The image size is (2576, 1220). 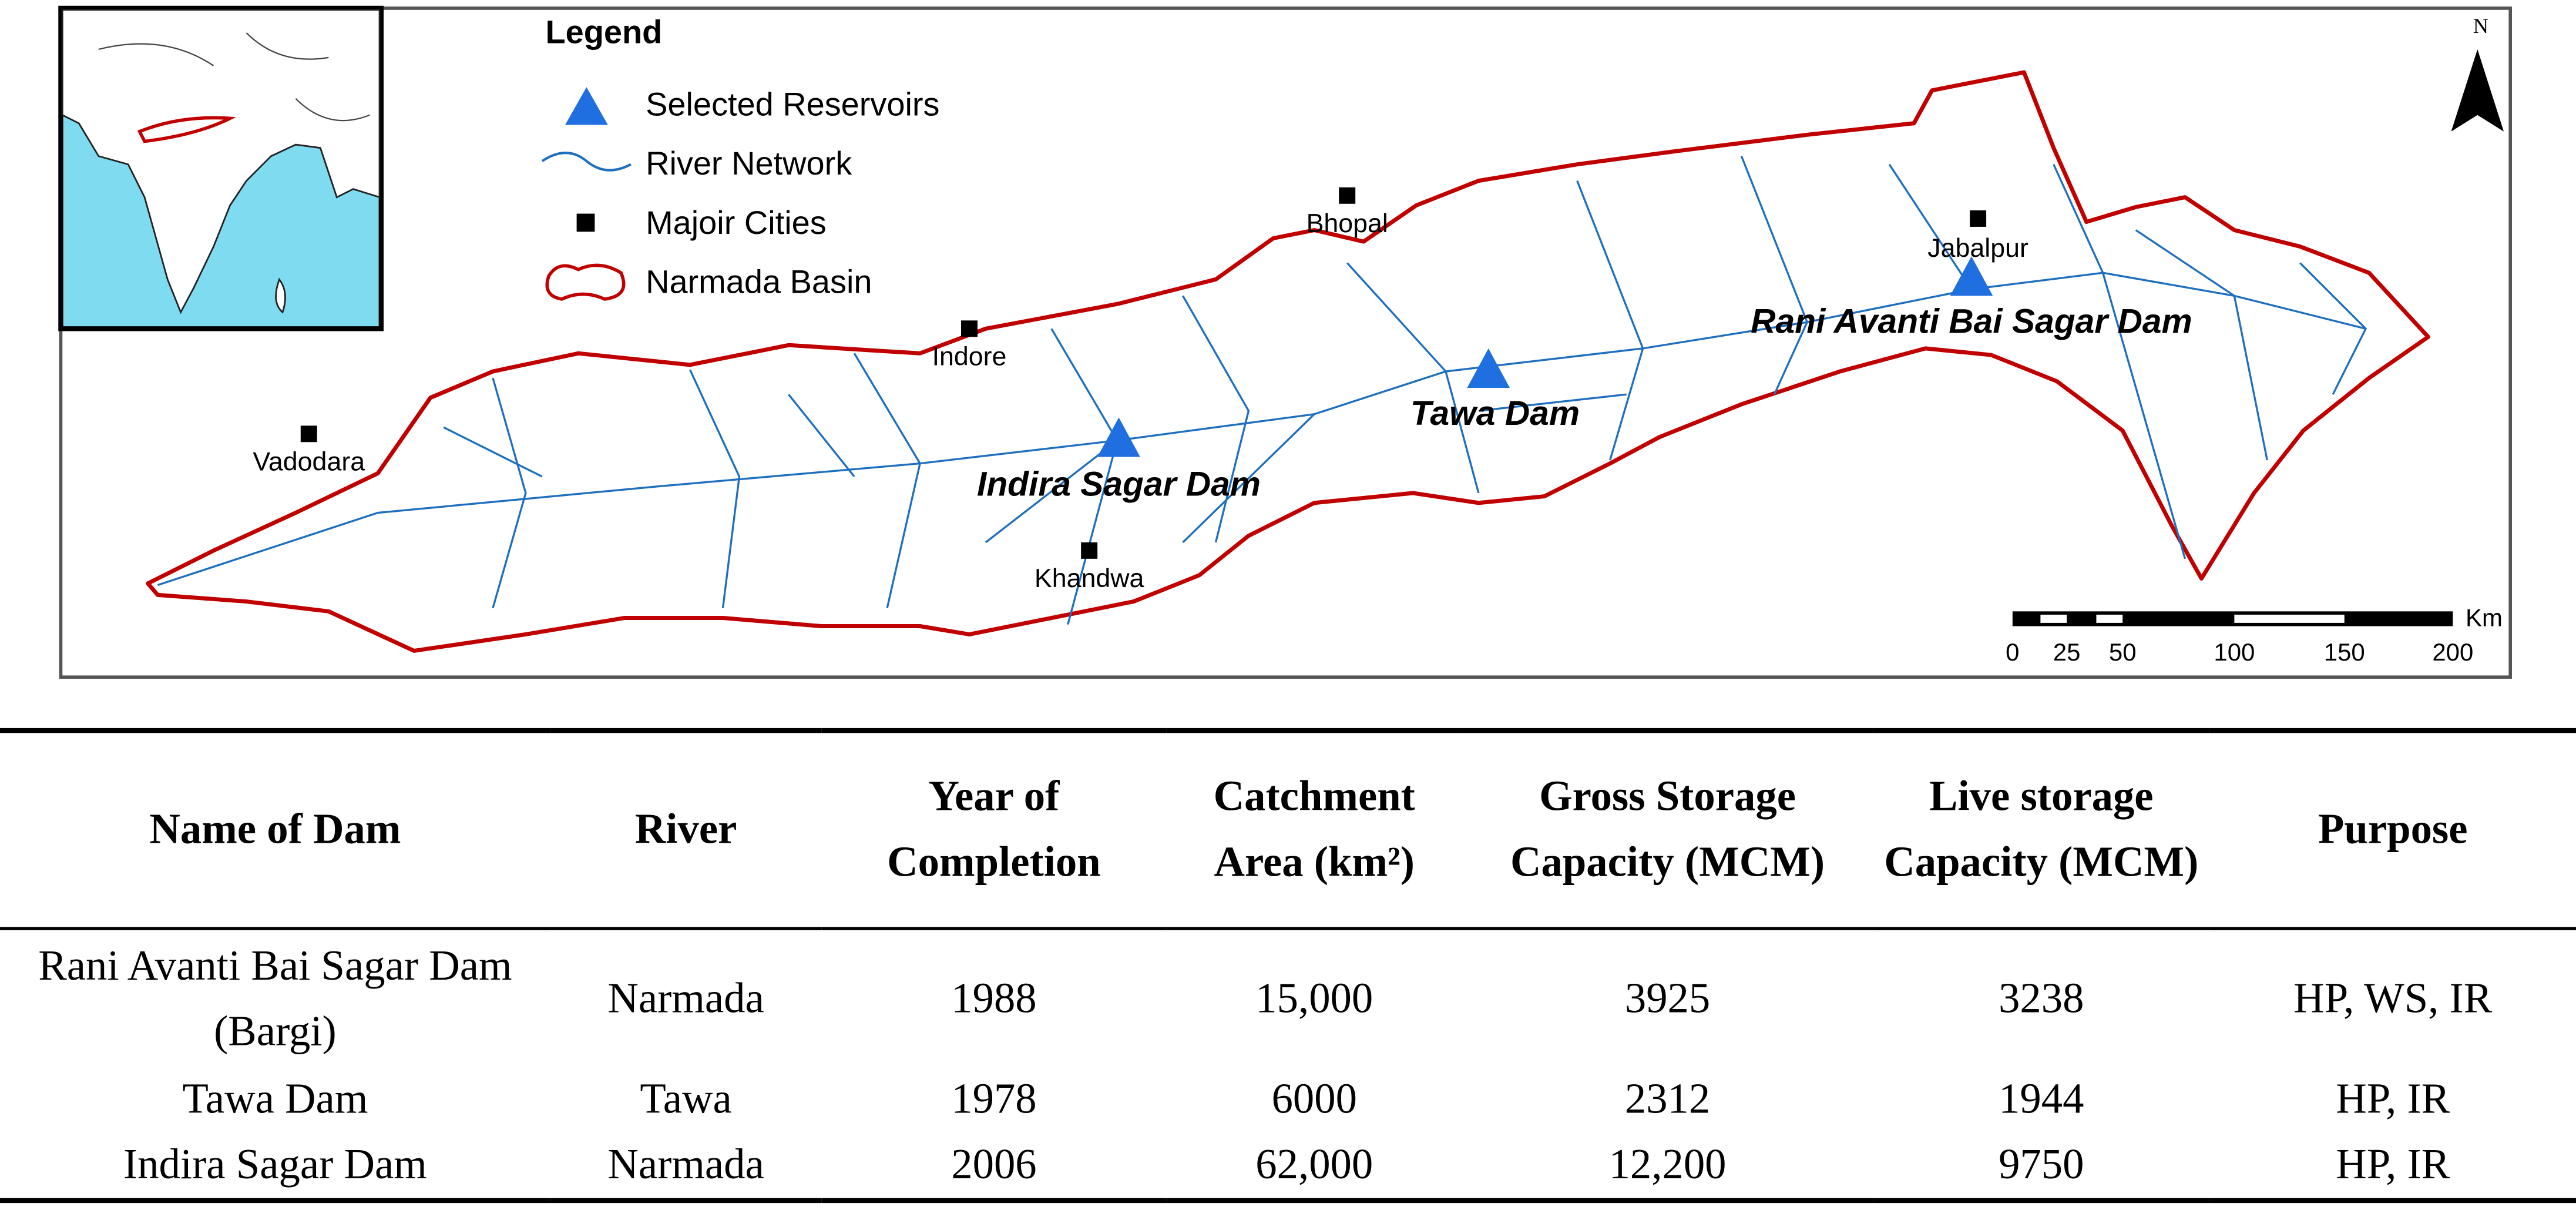 I want to click on table-cell: Tawa, so click(x=686, y=1098).